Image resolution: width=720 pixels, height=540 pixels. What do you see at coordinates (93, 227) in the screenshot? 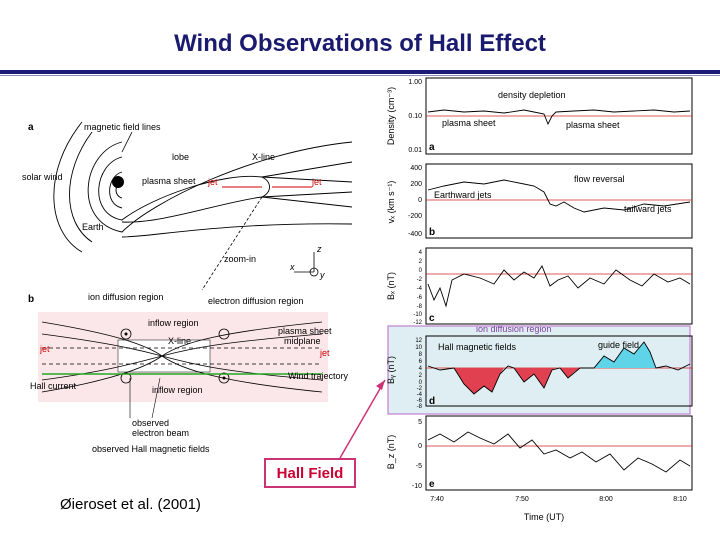
I see `earth-label: Earth` at bounding box center [93, 227].